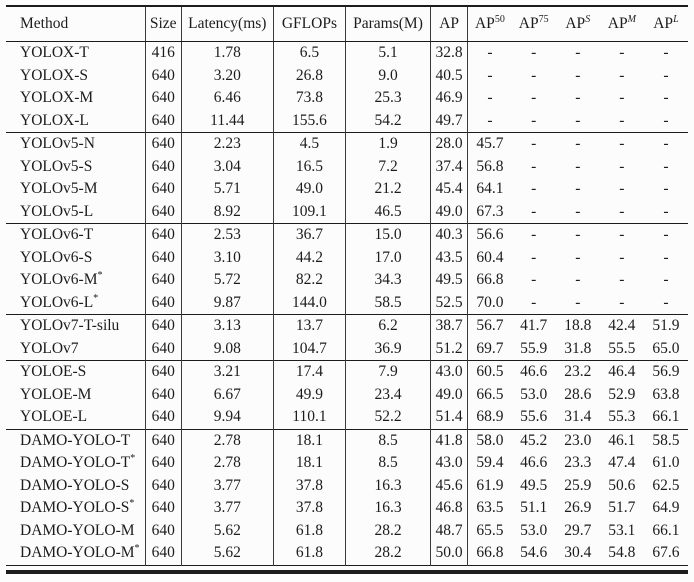 This screenshot has width=694, height=582. I want to click on value-cell: 55.3, so click(622, 417).